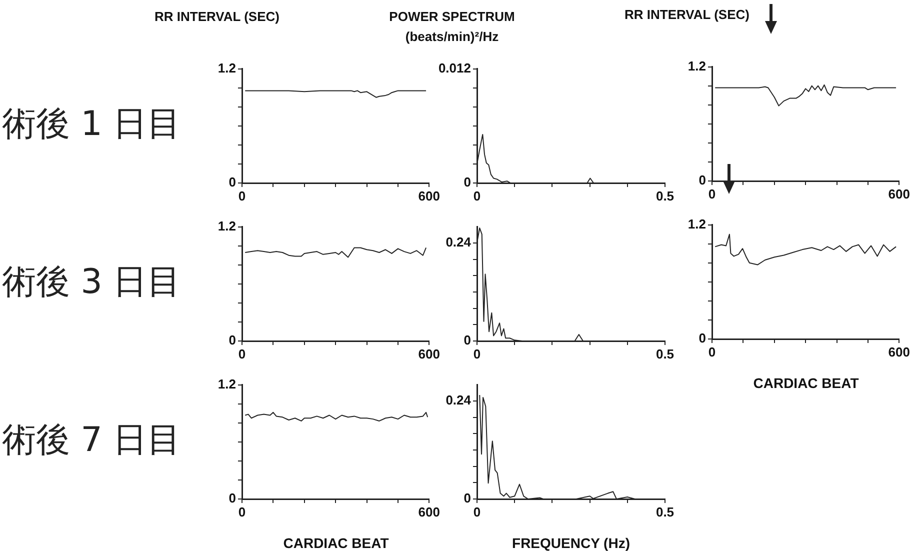 The width and height of the screenshot is (917, 551). I want to click on text: 術後 1 日目, so click(92, 124).